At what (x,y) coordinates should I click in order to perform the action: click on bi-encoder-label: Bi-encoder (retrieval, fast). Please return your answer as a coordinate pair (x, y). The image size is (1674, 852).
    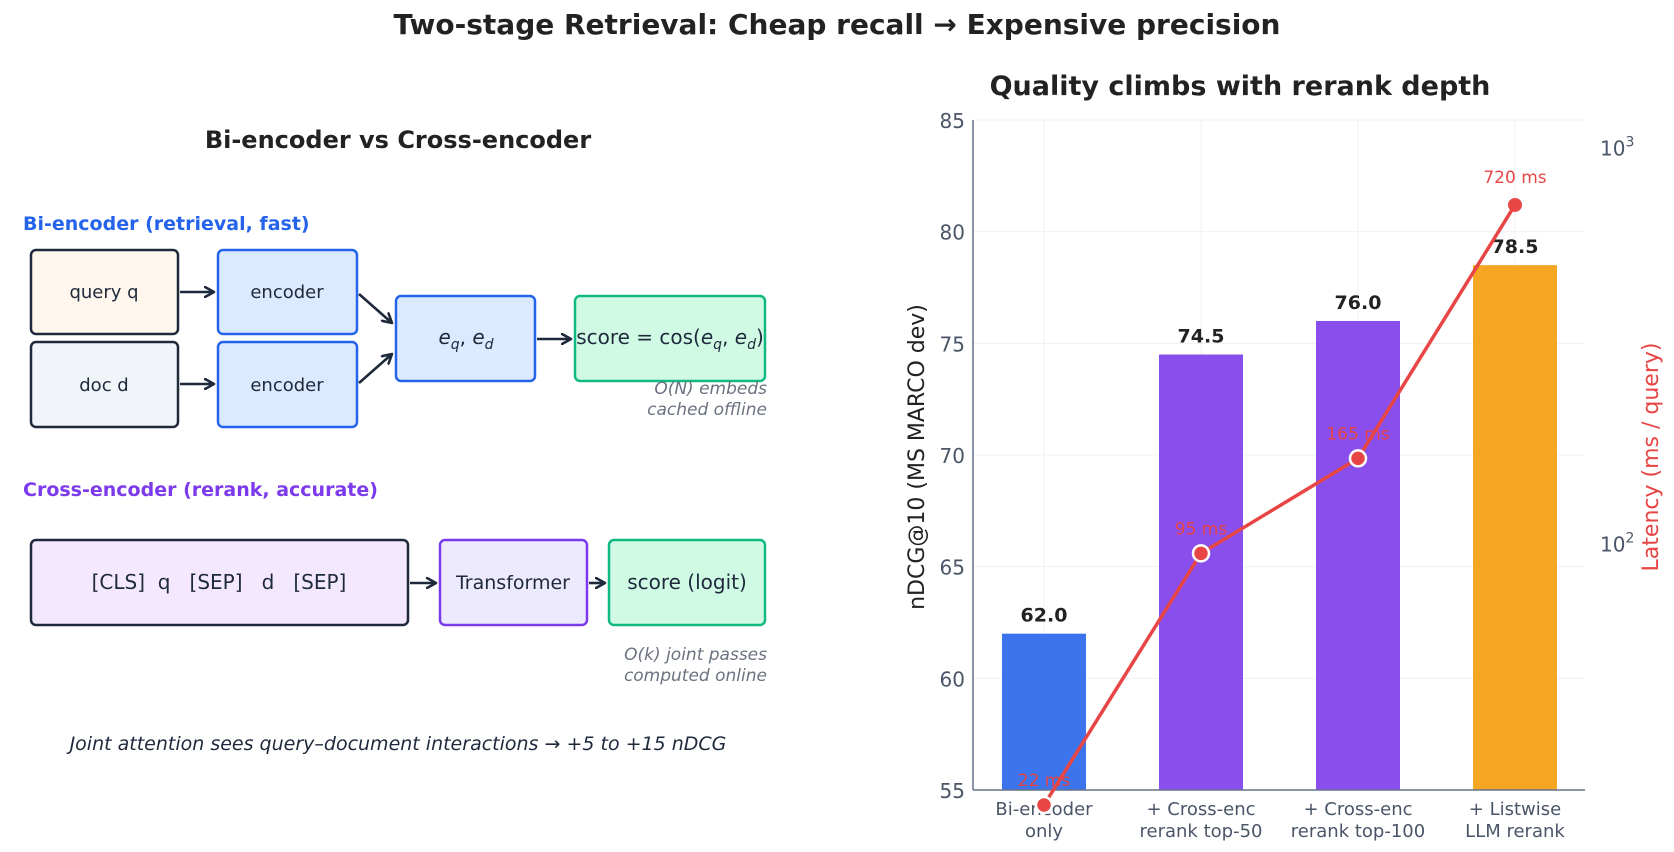
    Looking at the image, I should click on (166, 224).